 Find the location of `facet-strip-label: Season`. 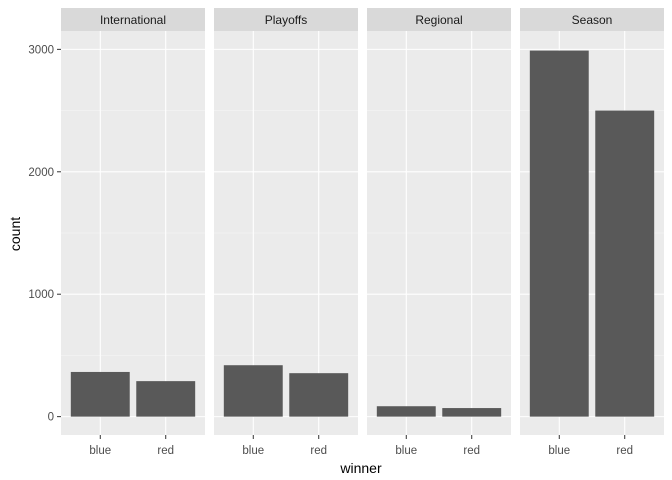

facet-strip-label: Season is located at coordinates (592, 20).